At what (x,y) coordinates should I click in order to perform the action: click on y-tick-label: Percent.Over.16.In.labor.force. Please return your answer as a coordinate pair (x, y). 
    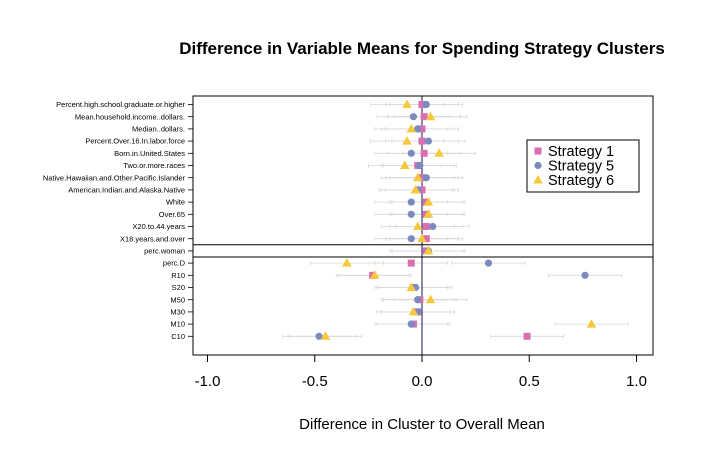
    Looking at the image, I should click on (135, 141).